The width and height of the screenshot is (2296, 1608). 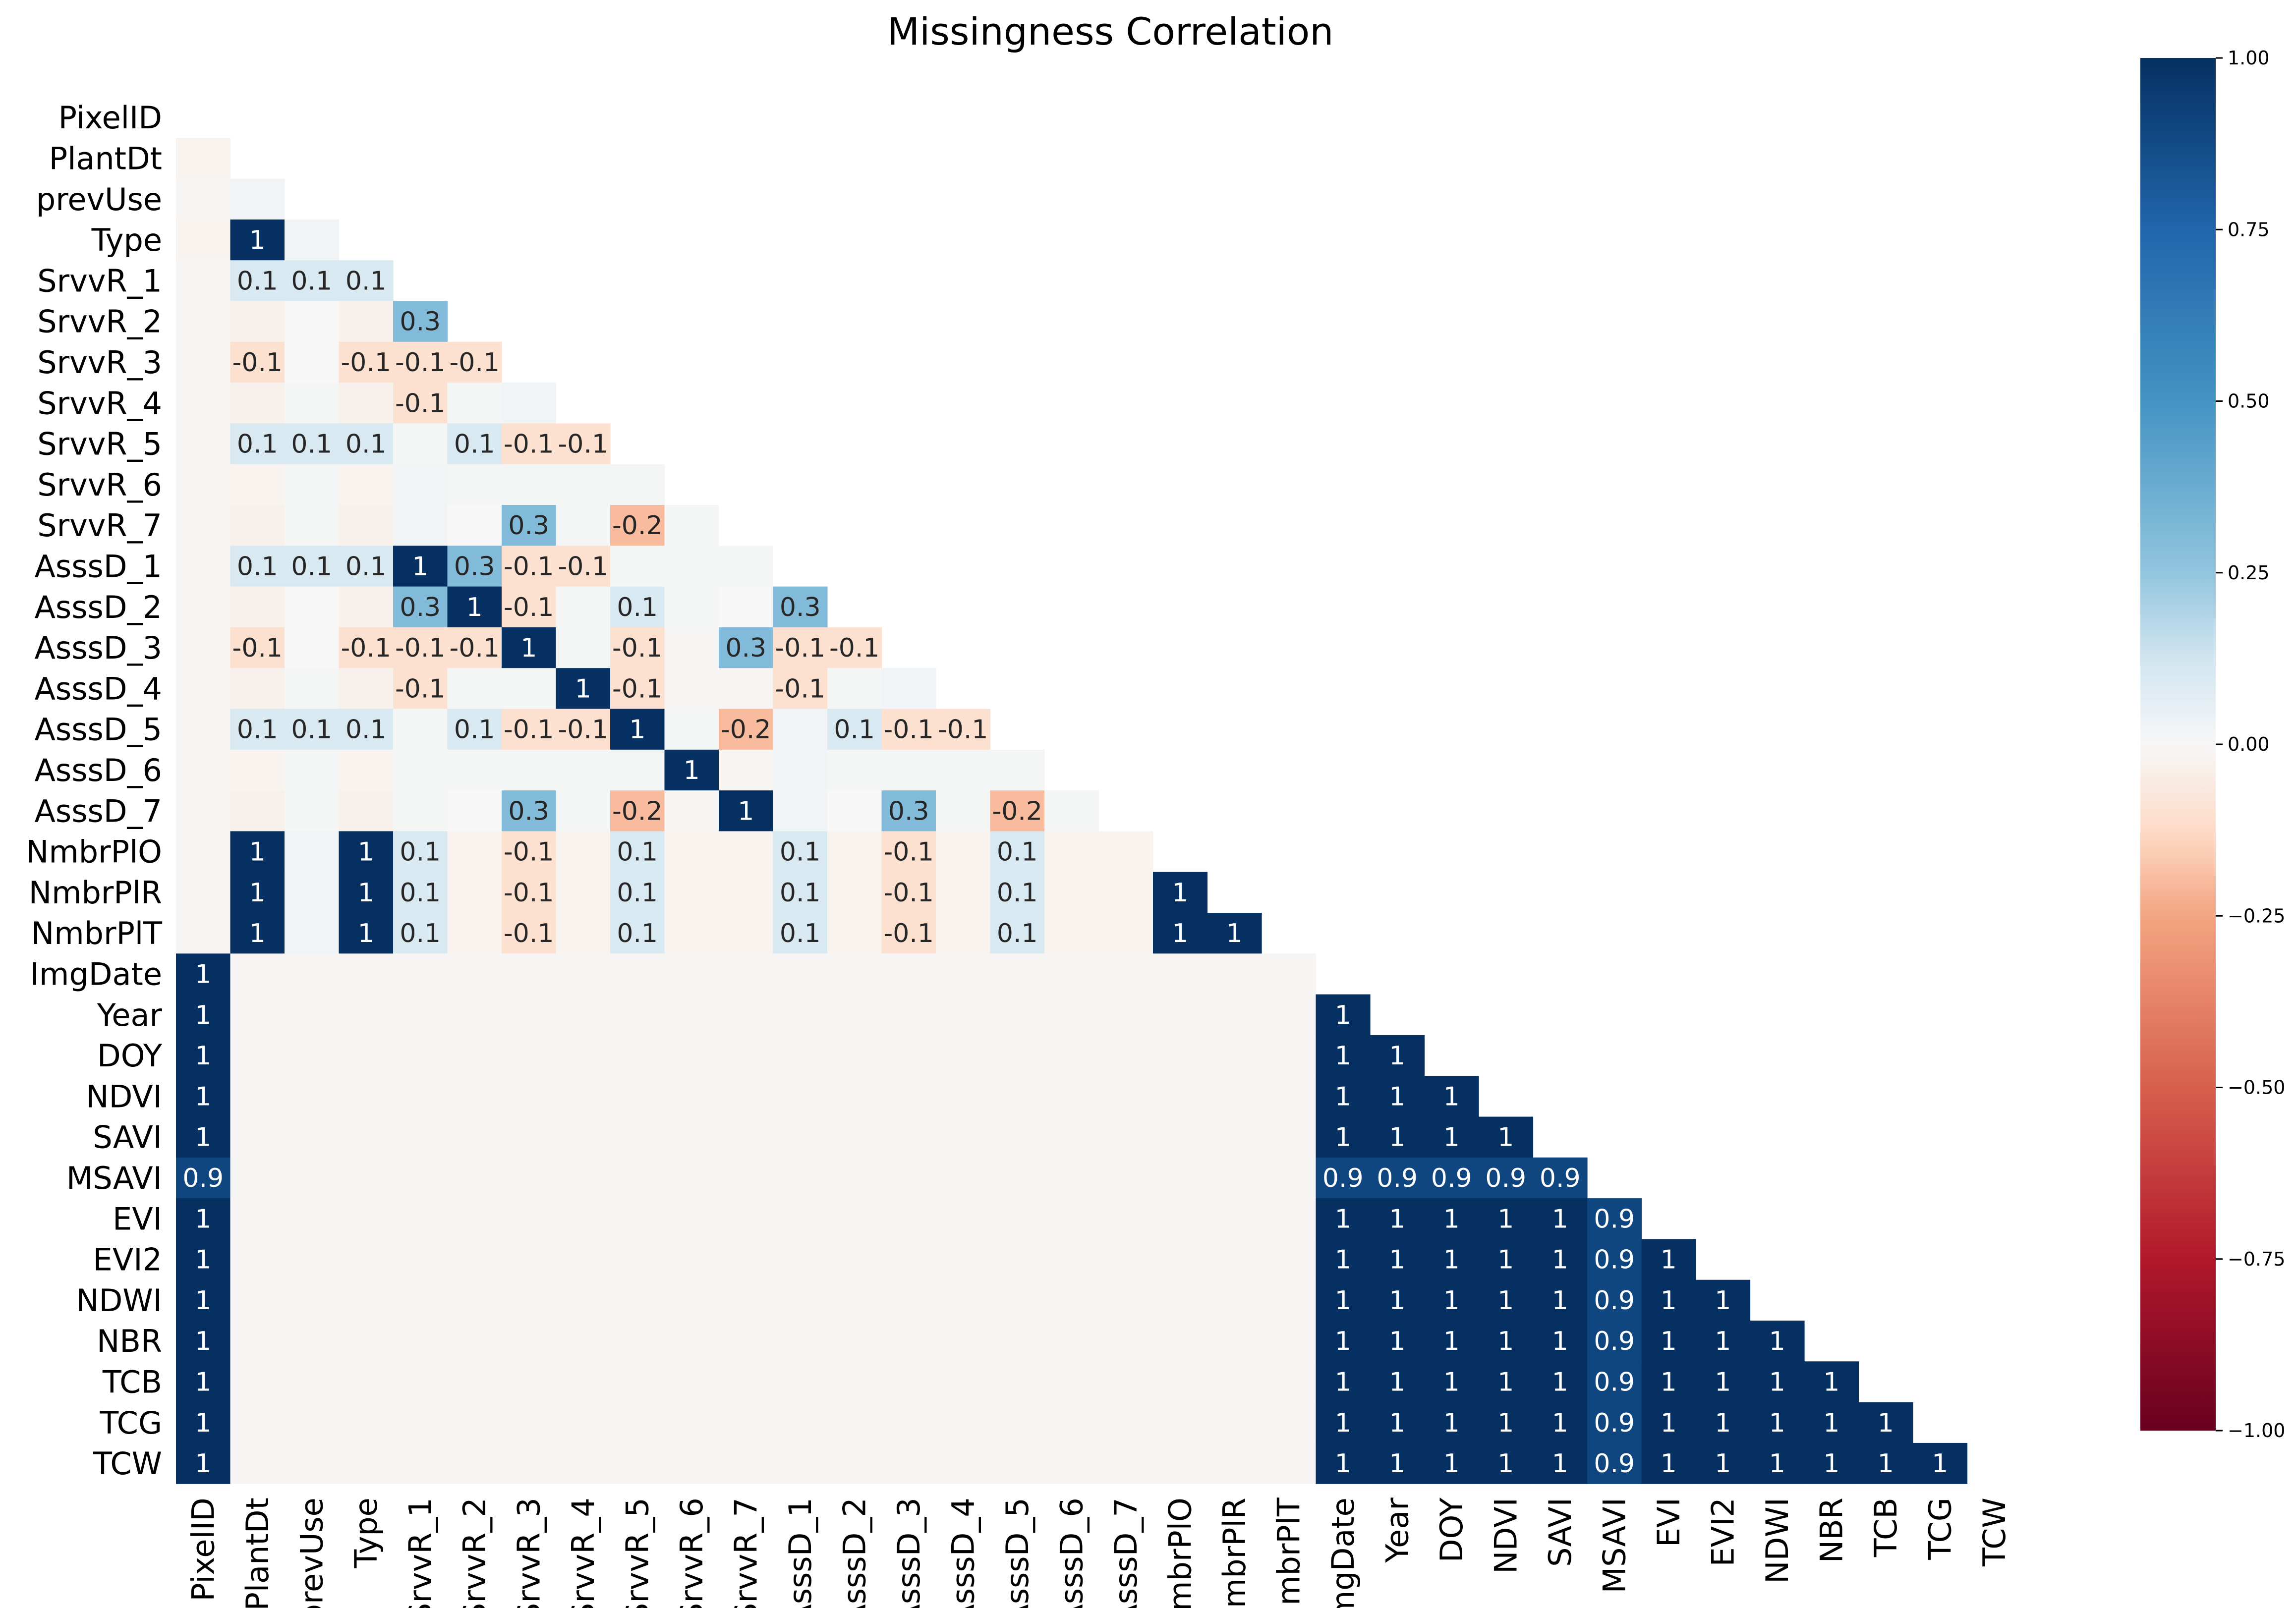 I want to click on column-label: NmbrPlR, so click(x=1235, y=1552).